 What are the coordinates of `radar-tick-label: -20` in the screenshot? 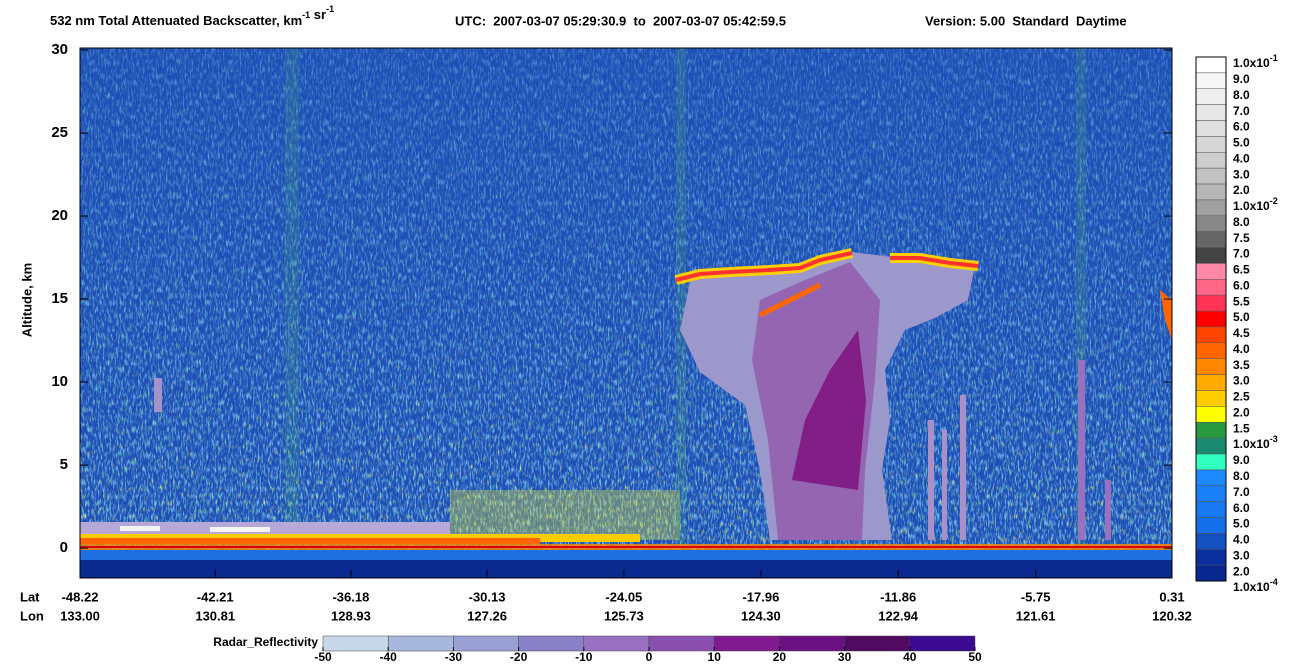 It's located at (519, 657).